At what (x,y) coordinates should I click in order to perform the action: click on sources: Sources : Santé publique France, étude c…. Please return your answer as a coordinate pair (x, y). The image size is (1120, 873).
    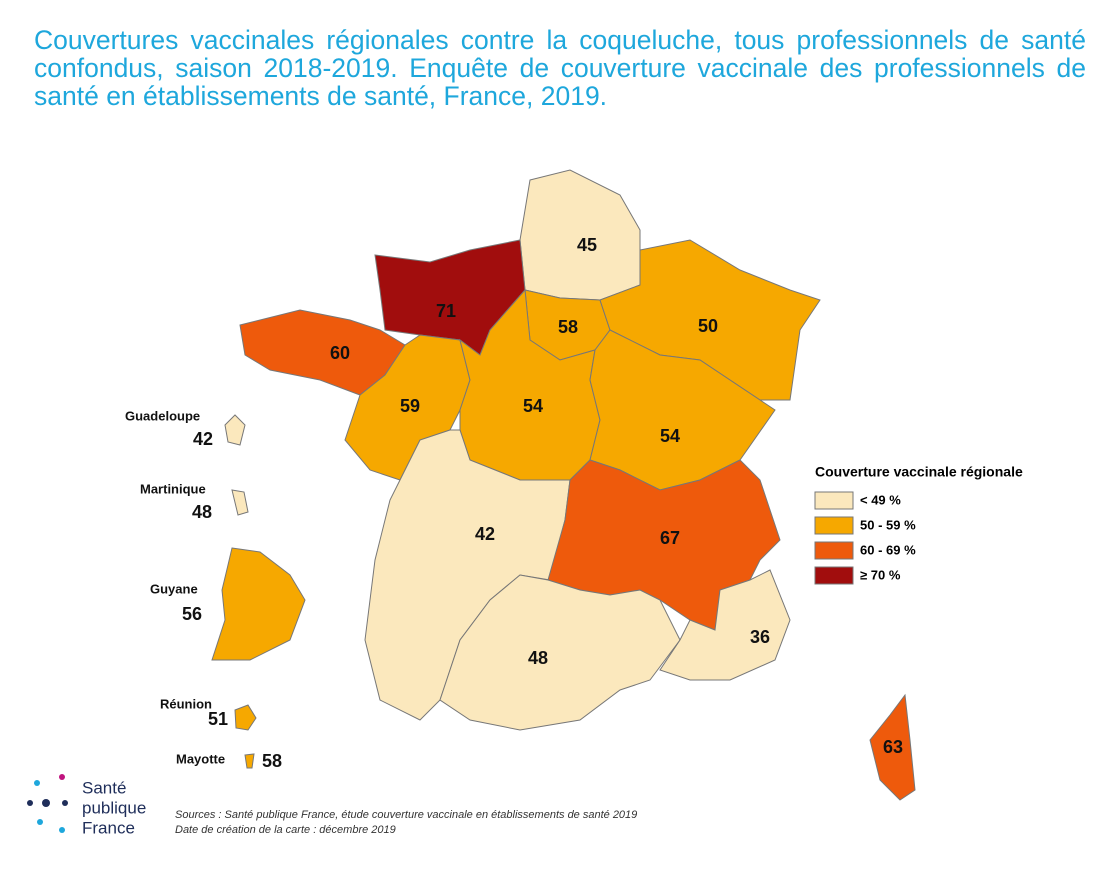
    Looking at the image, I should click on (406, 815).